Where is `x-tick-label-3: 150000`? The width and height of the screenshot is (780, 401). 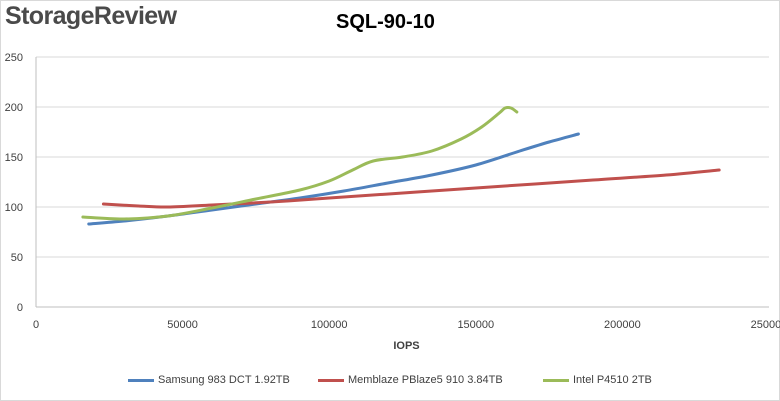 x-tick-label-3: 150000 is located at coordinates (475, 325).